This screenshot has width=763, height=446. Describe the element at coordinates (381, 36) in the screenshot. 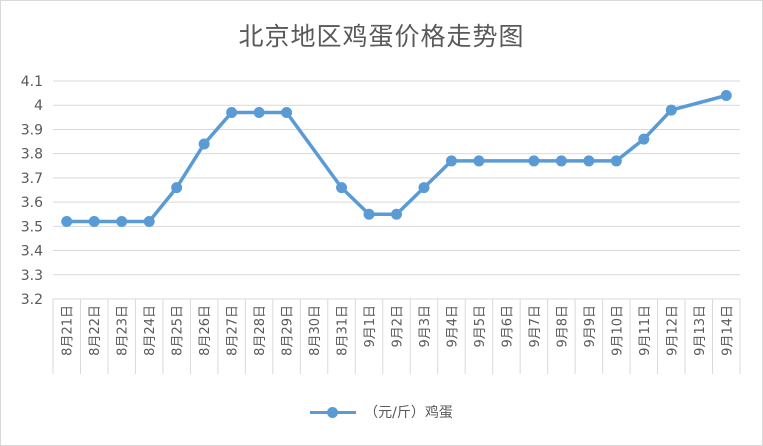

I see `chart-title: 北京地区鸡蛋价格走势图` at that location.